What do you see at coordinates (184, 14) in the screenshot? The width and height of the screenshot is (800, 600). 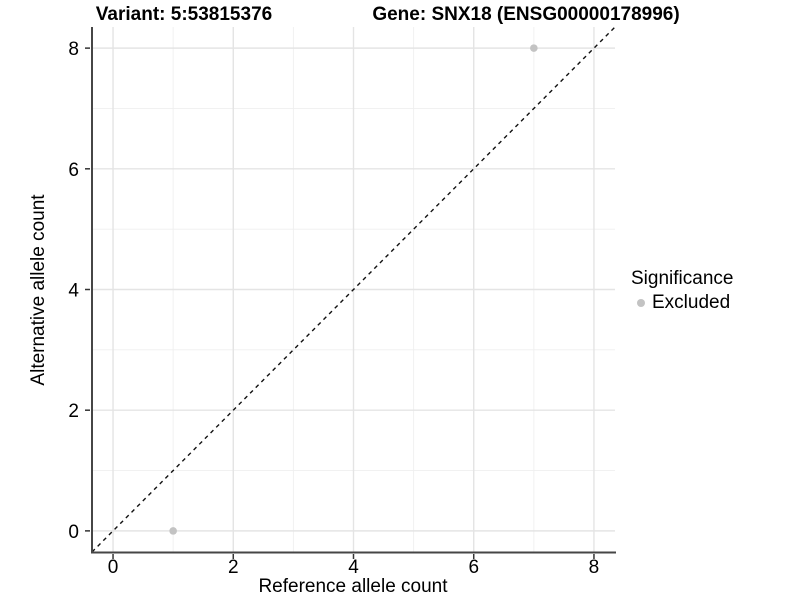 I see `plot-title-variant: Variant: 5:53815376` at bounding box center [184, 14].